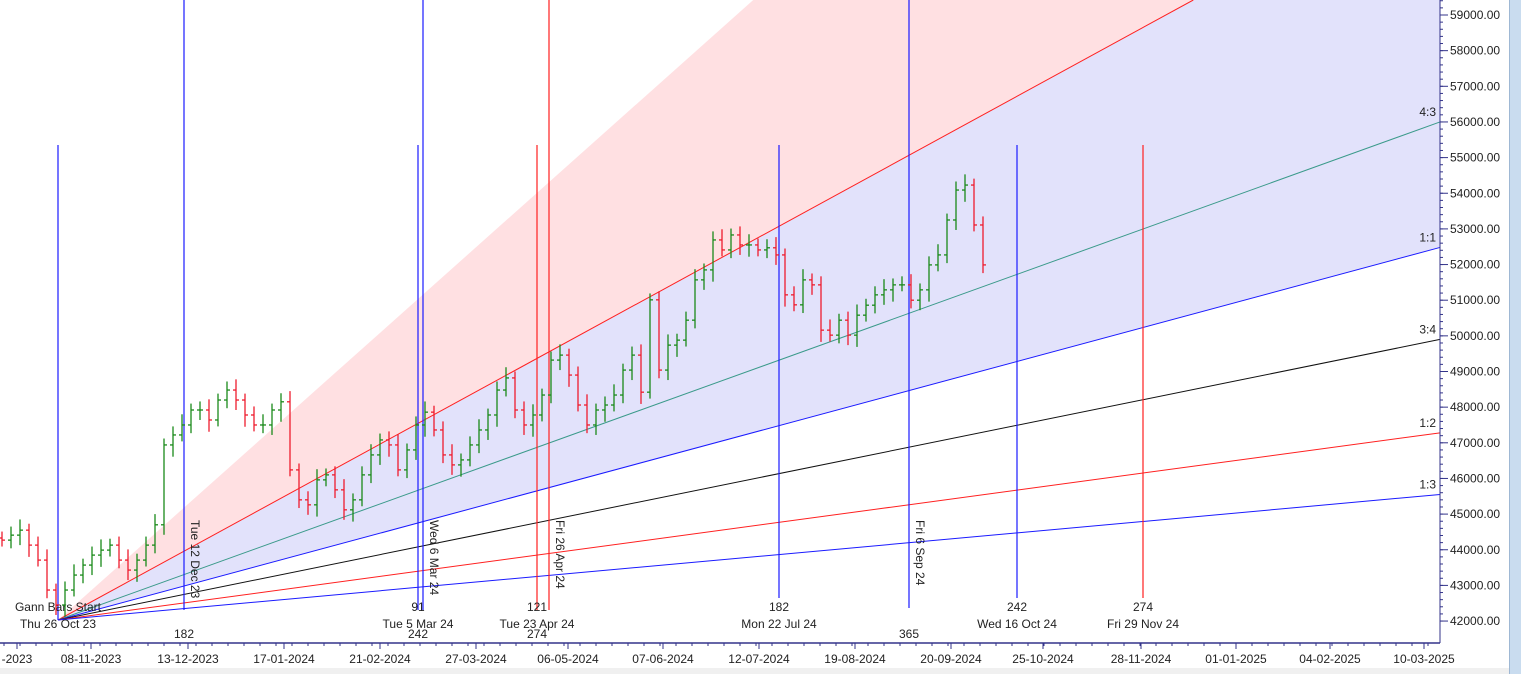 The image size is (1521, 674). Describe the element at coordinates (1017, 607) in the screenshot. I see `time-line-count: 242` at that location.